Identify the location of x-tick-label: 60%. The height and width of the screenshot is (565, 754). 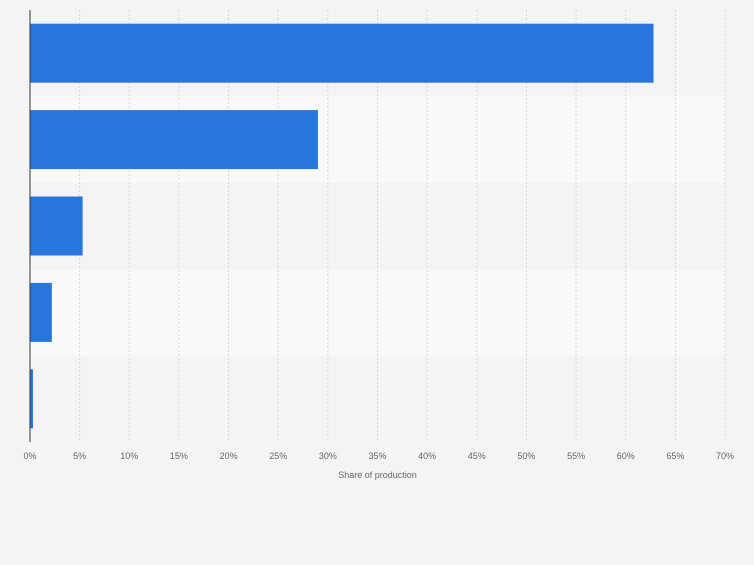
(626, 456).